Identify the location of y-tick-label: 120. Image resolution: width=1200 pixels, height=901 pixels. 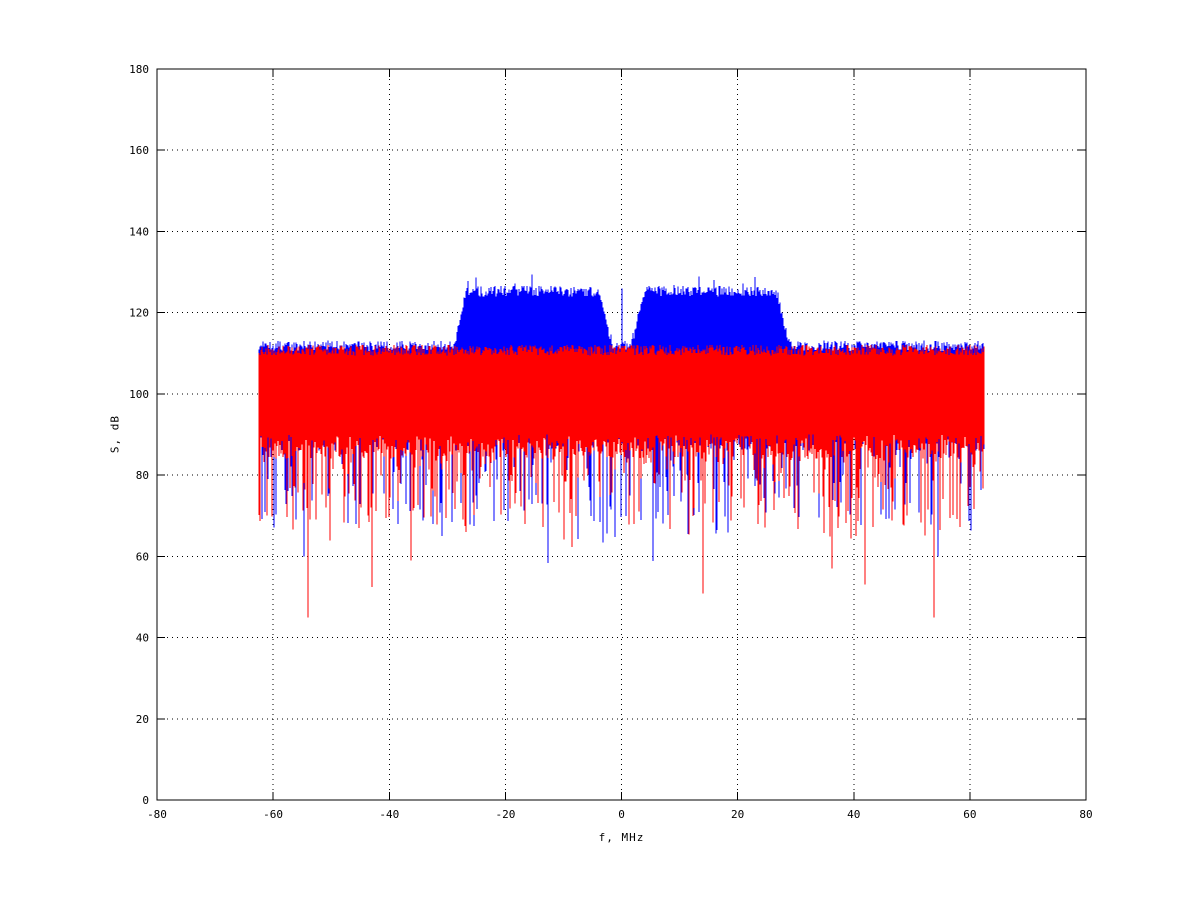
(139, 313).